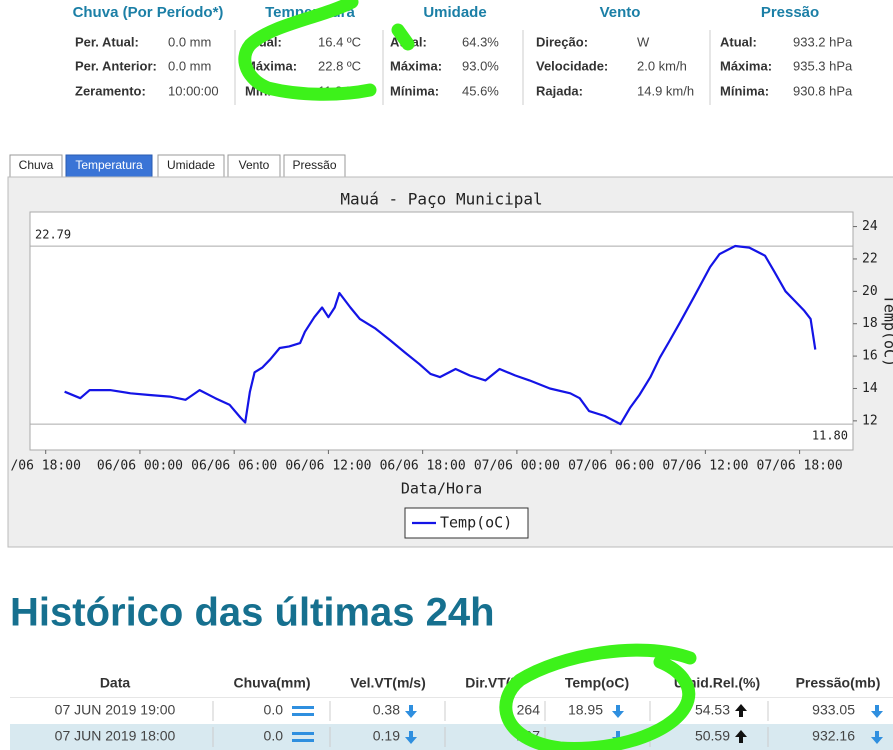 This screenshot has height=750, width=893. What do you see at coordinates (148, 12) in the screenshot?
I see `summary-header: Chuva (Por Período*)` at bounding box center [148, 12].